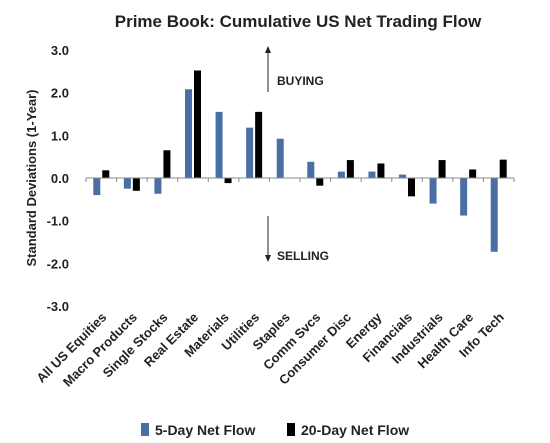 Image resolution: width=550 pixels, height=443 pixels. What do you see at coordinates (291, 429) in the screenshot?
I see `legend-swatch-20day` at bounding box center [291, 429].